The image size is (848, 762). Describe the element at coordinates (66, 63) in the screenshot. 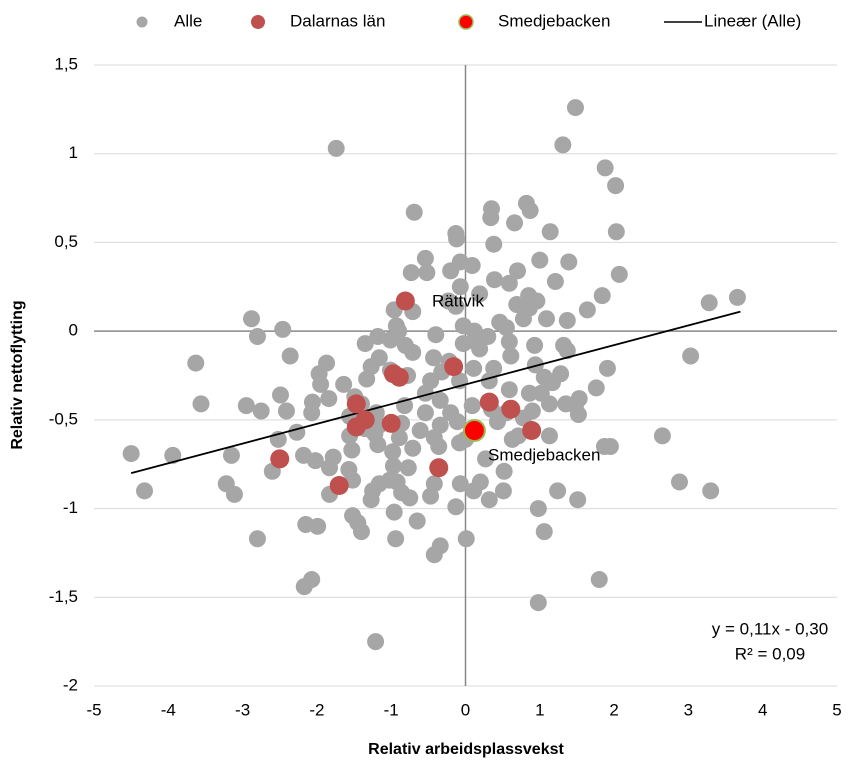

I see `y-tick-label: 1,5` at that location.